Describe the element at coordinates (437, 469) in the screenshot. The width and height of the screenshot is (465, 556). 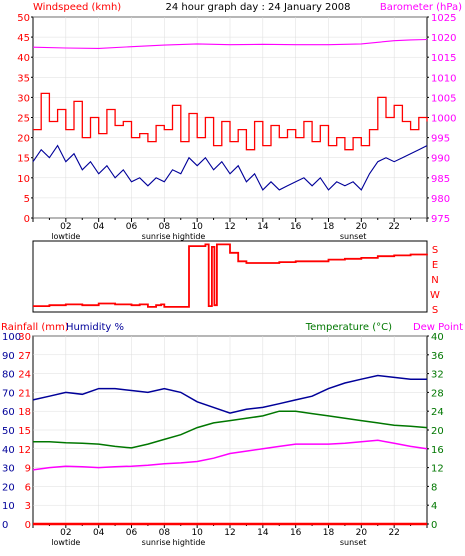
I see `temperature-axis-tick-label: 12` at that location.